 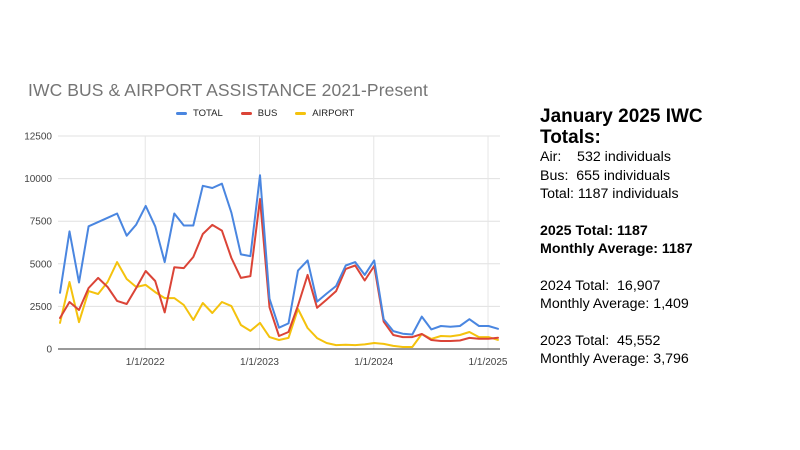 I want to click on summary-title-line2: Totals:, so click(x=570, y=137).